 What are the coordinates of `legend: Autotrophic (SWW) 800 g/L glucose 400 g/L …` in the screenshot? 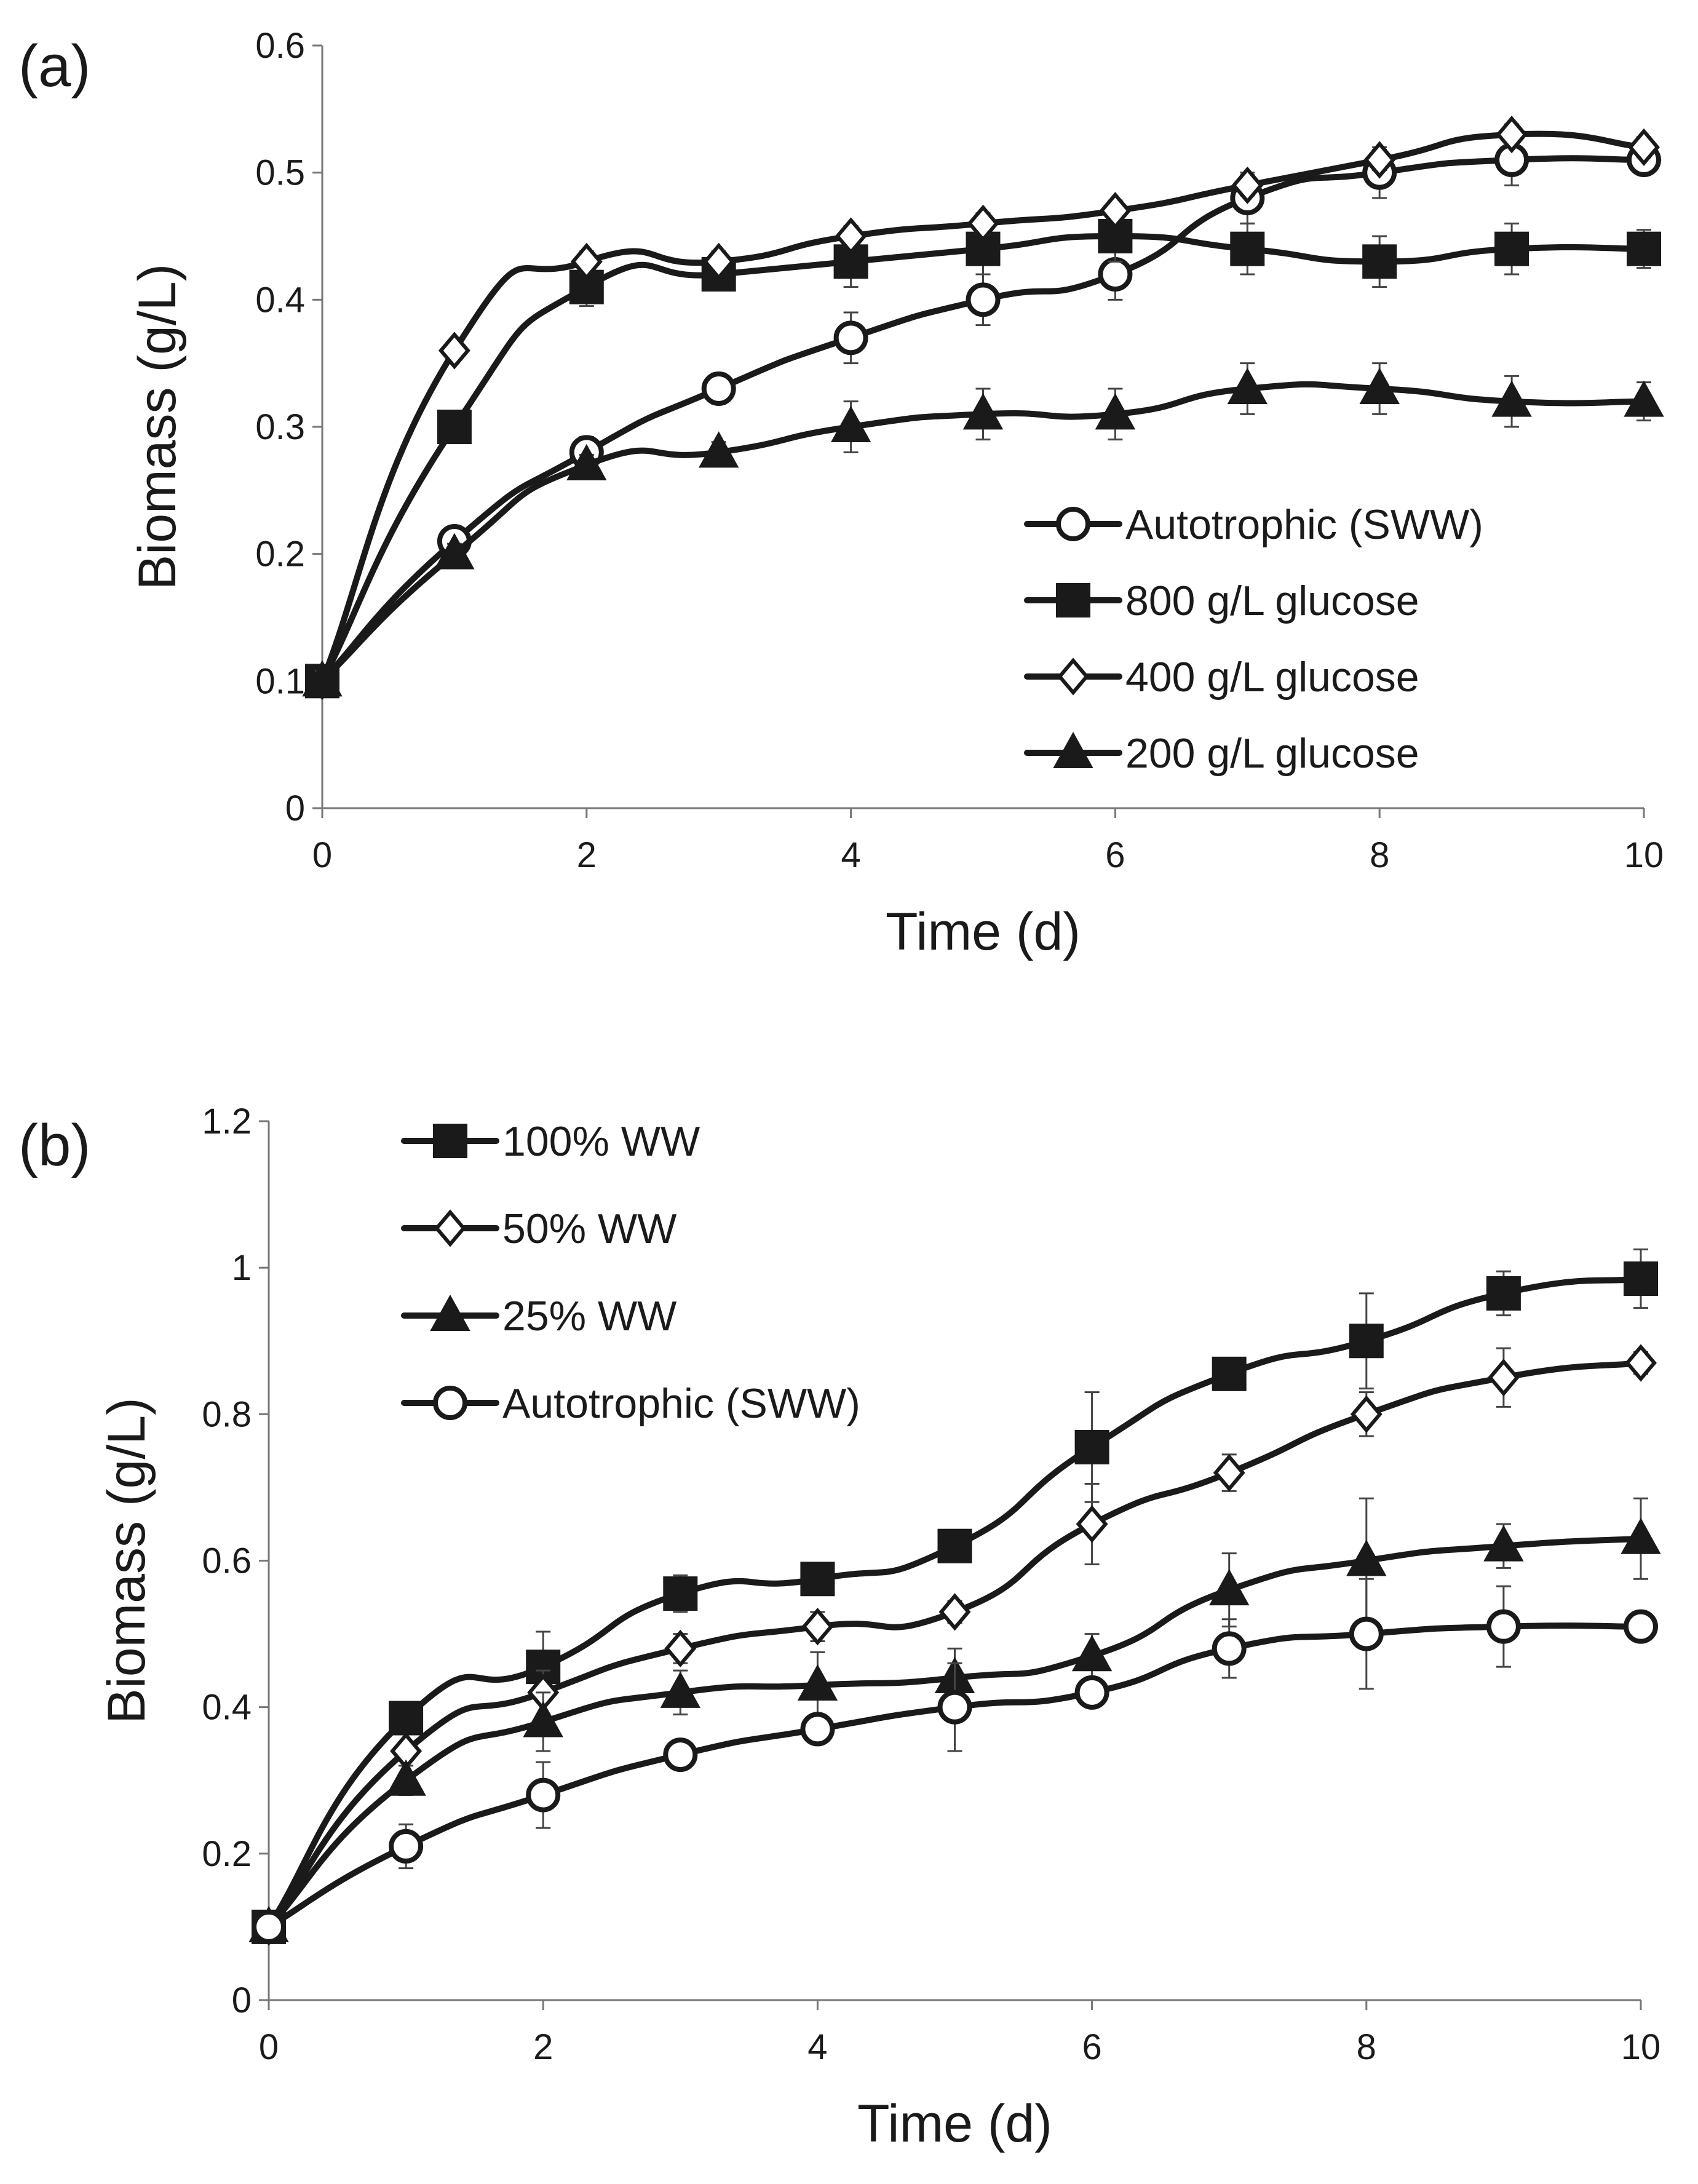 It's located at (1253, 639).